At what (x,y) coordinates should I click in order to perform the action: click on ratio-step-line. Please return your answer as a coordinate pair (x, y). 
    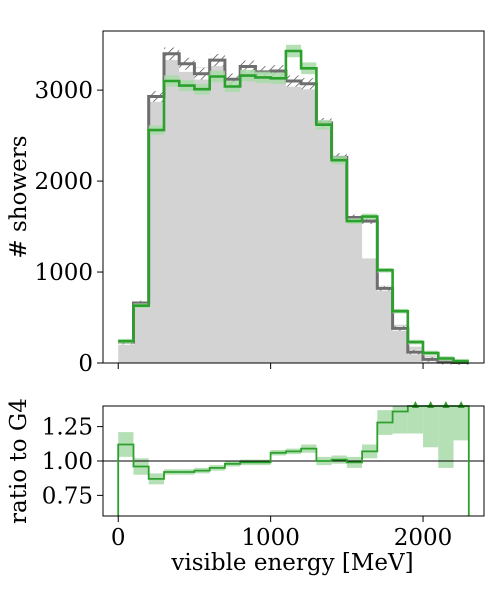
    Looking at the image, I should click on (293, 460).